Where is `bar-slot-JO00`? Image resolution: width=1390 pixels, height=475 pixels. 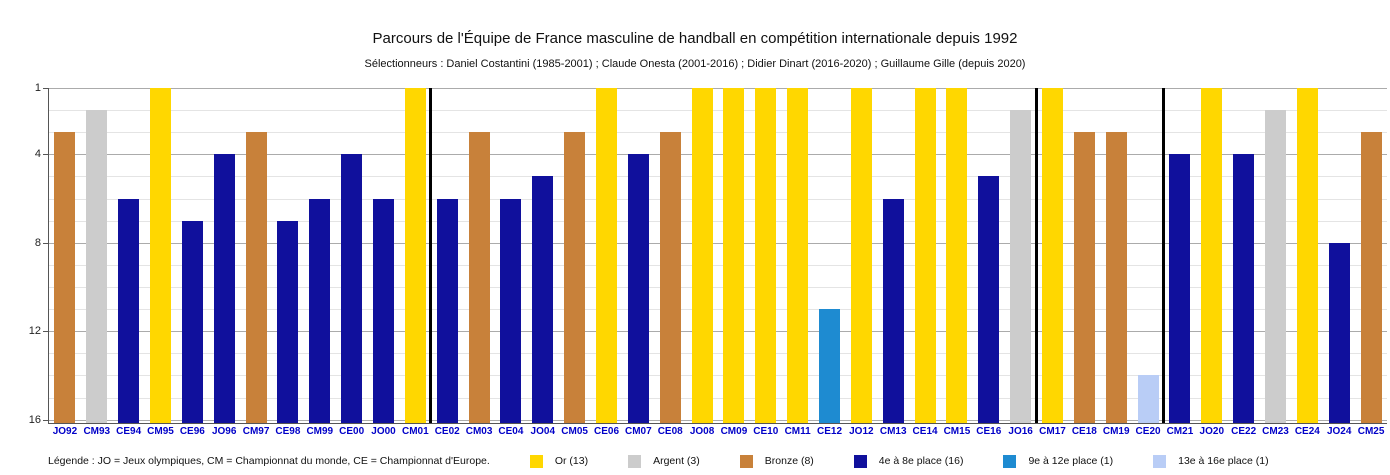 bar-slot-JO00 is located at coordinates (384, 255).